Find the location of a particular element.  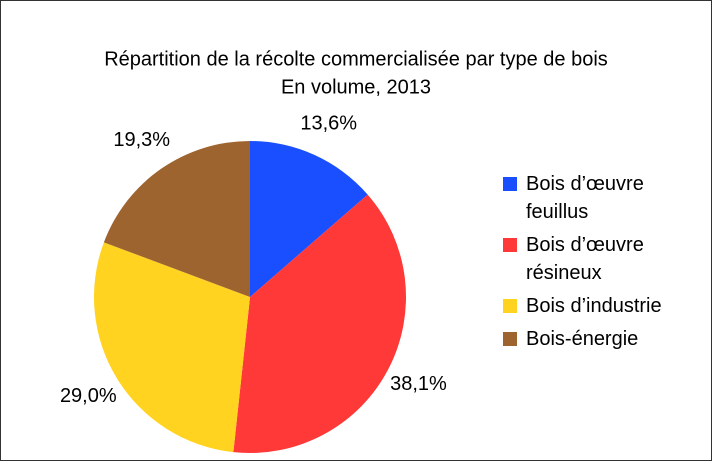

legend-label: Bois-énergie is located at coordinates (582, 339).